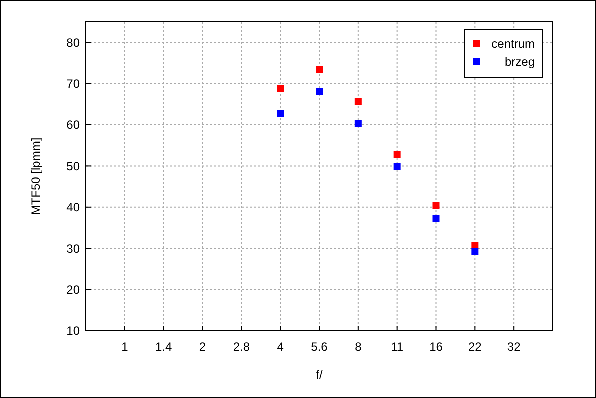  Describe the element at coordinates (514, 347) in the screenshot. I see `x-tick-label: 32` at that location.